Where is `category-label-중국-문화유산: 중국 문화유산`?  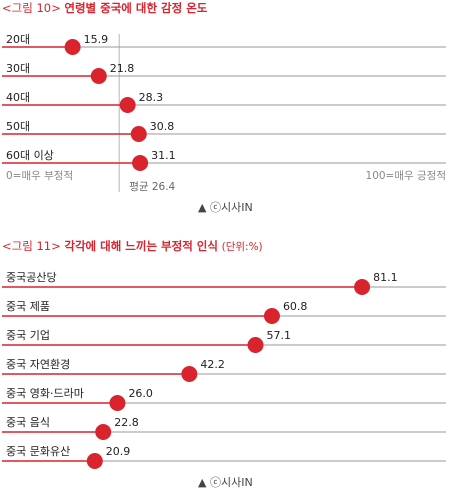 category-label-중국-문화유산: 중국 문화유산 is located at coordinates (38, 451).